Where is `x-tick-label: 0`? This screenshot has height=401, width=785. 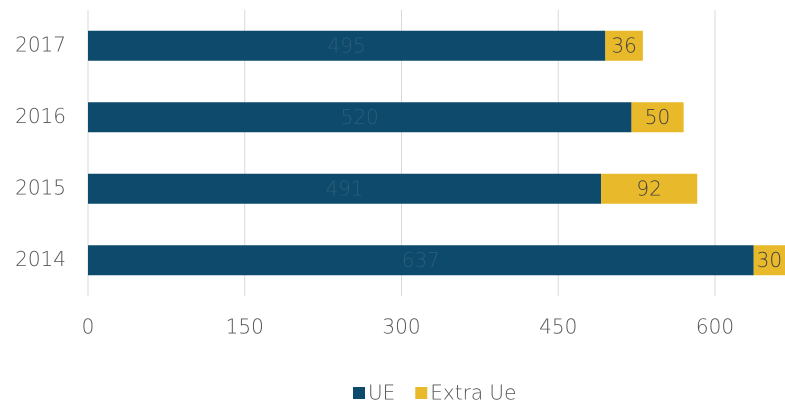
x-tick-label: 0 is located at coordinates (88, 327).